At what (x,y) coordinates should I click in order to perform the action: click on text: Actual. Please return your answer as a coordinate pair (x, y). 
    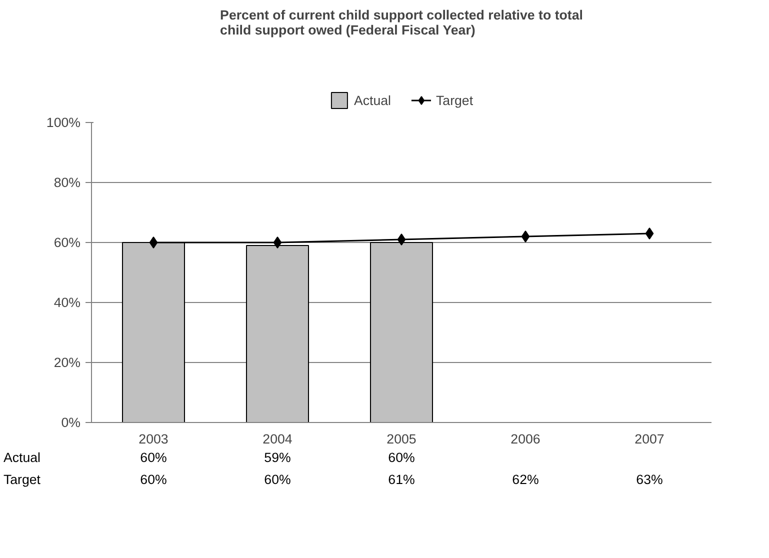
    Looking at the image, I should click on (22, 457).